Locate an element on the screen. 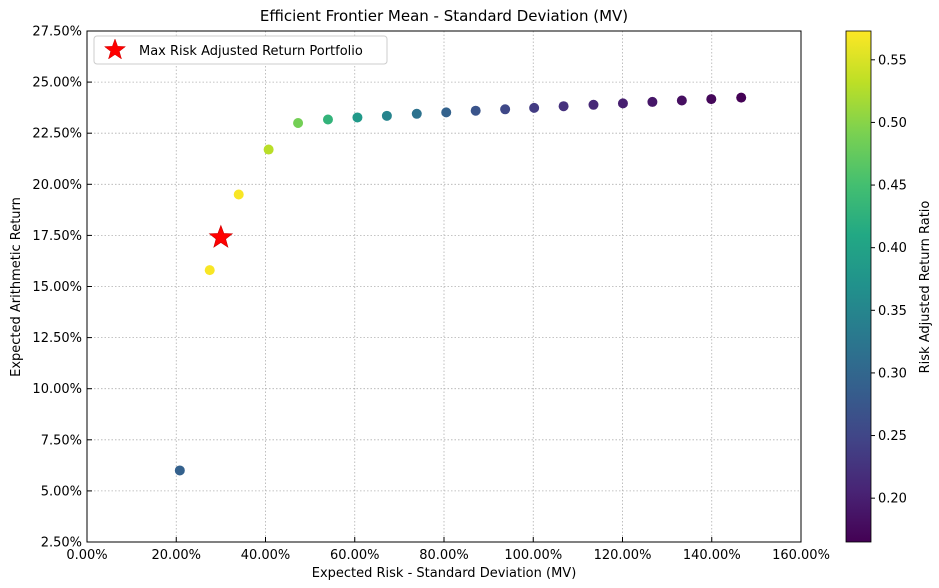 The width and height of the screenshot is (939, 588). colorbar-tick-label: 0.30 is located at coordinates (892, 373).